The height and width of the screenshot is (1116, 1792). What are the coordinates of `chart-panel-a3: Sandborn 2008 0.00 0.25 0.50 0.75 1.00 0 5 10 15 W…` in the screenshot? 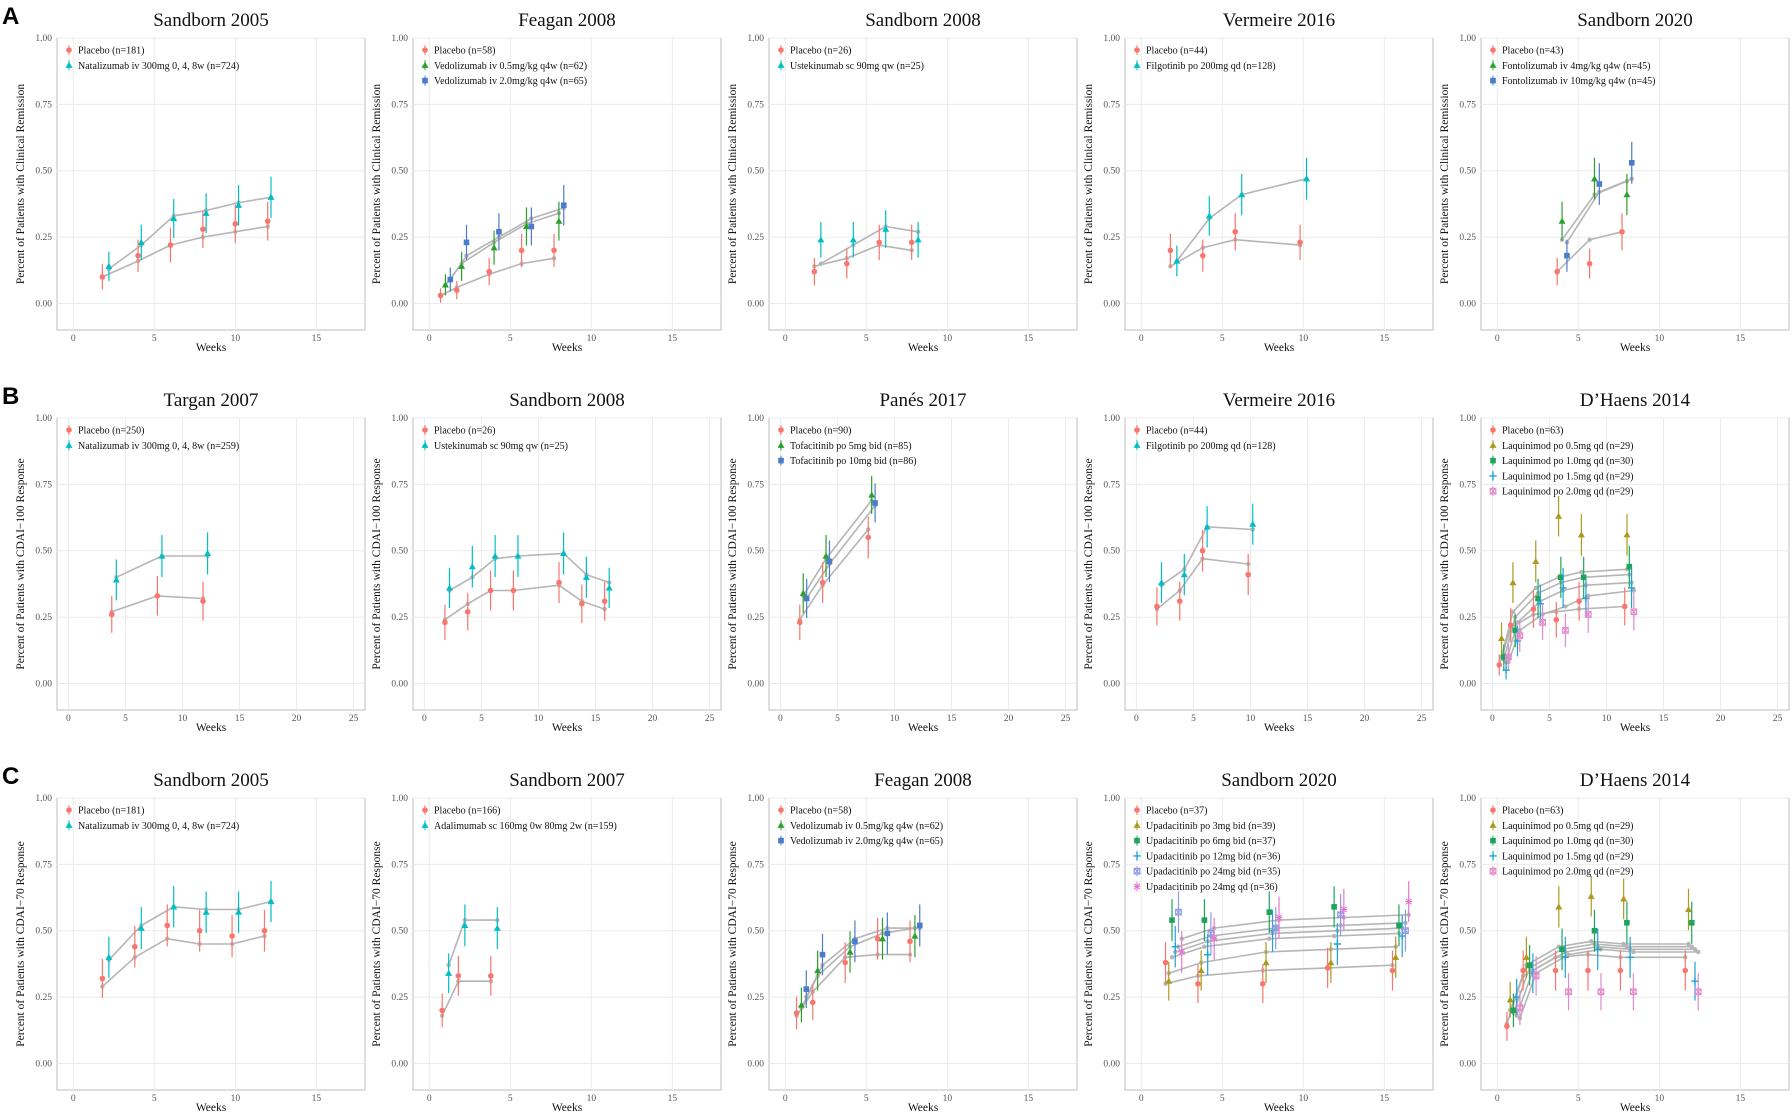 It's located at (902, 182).